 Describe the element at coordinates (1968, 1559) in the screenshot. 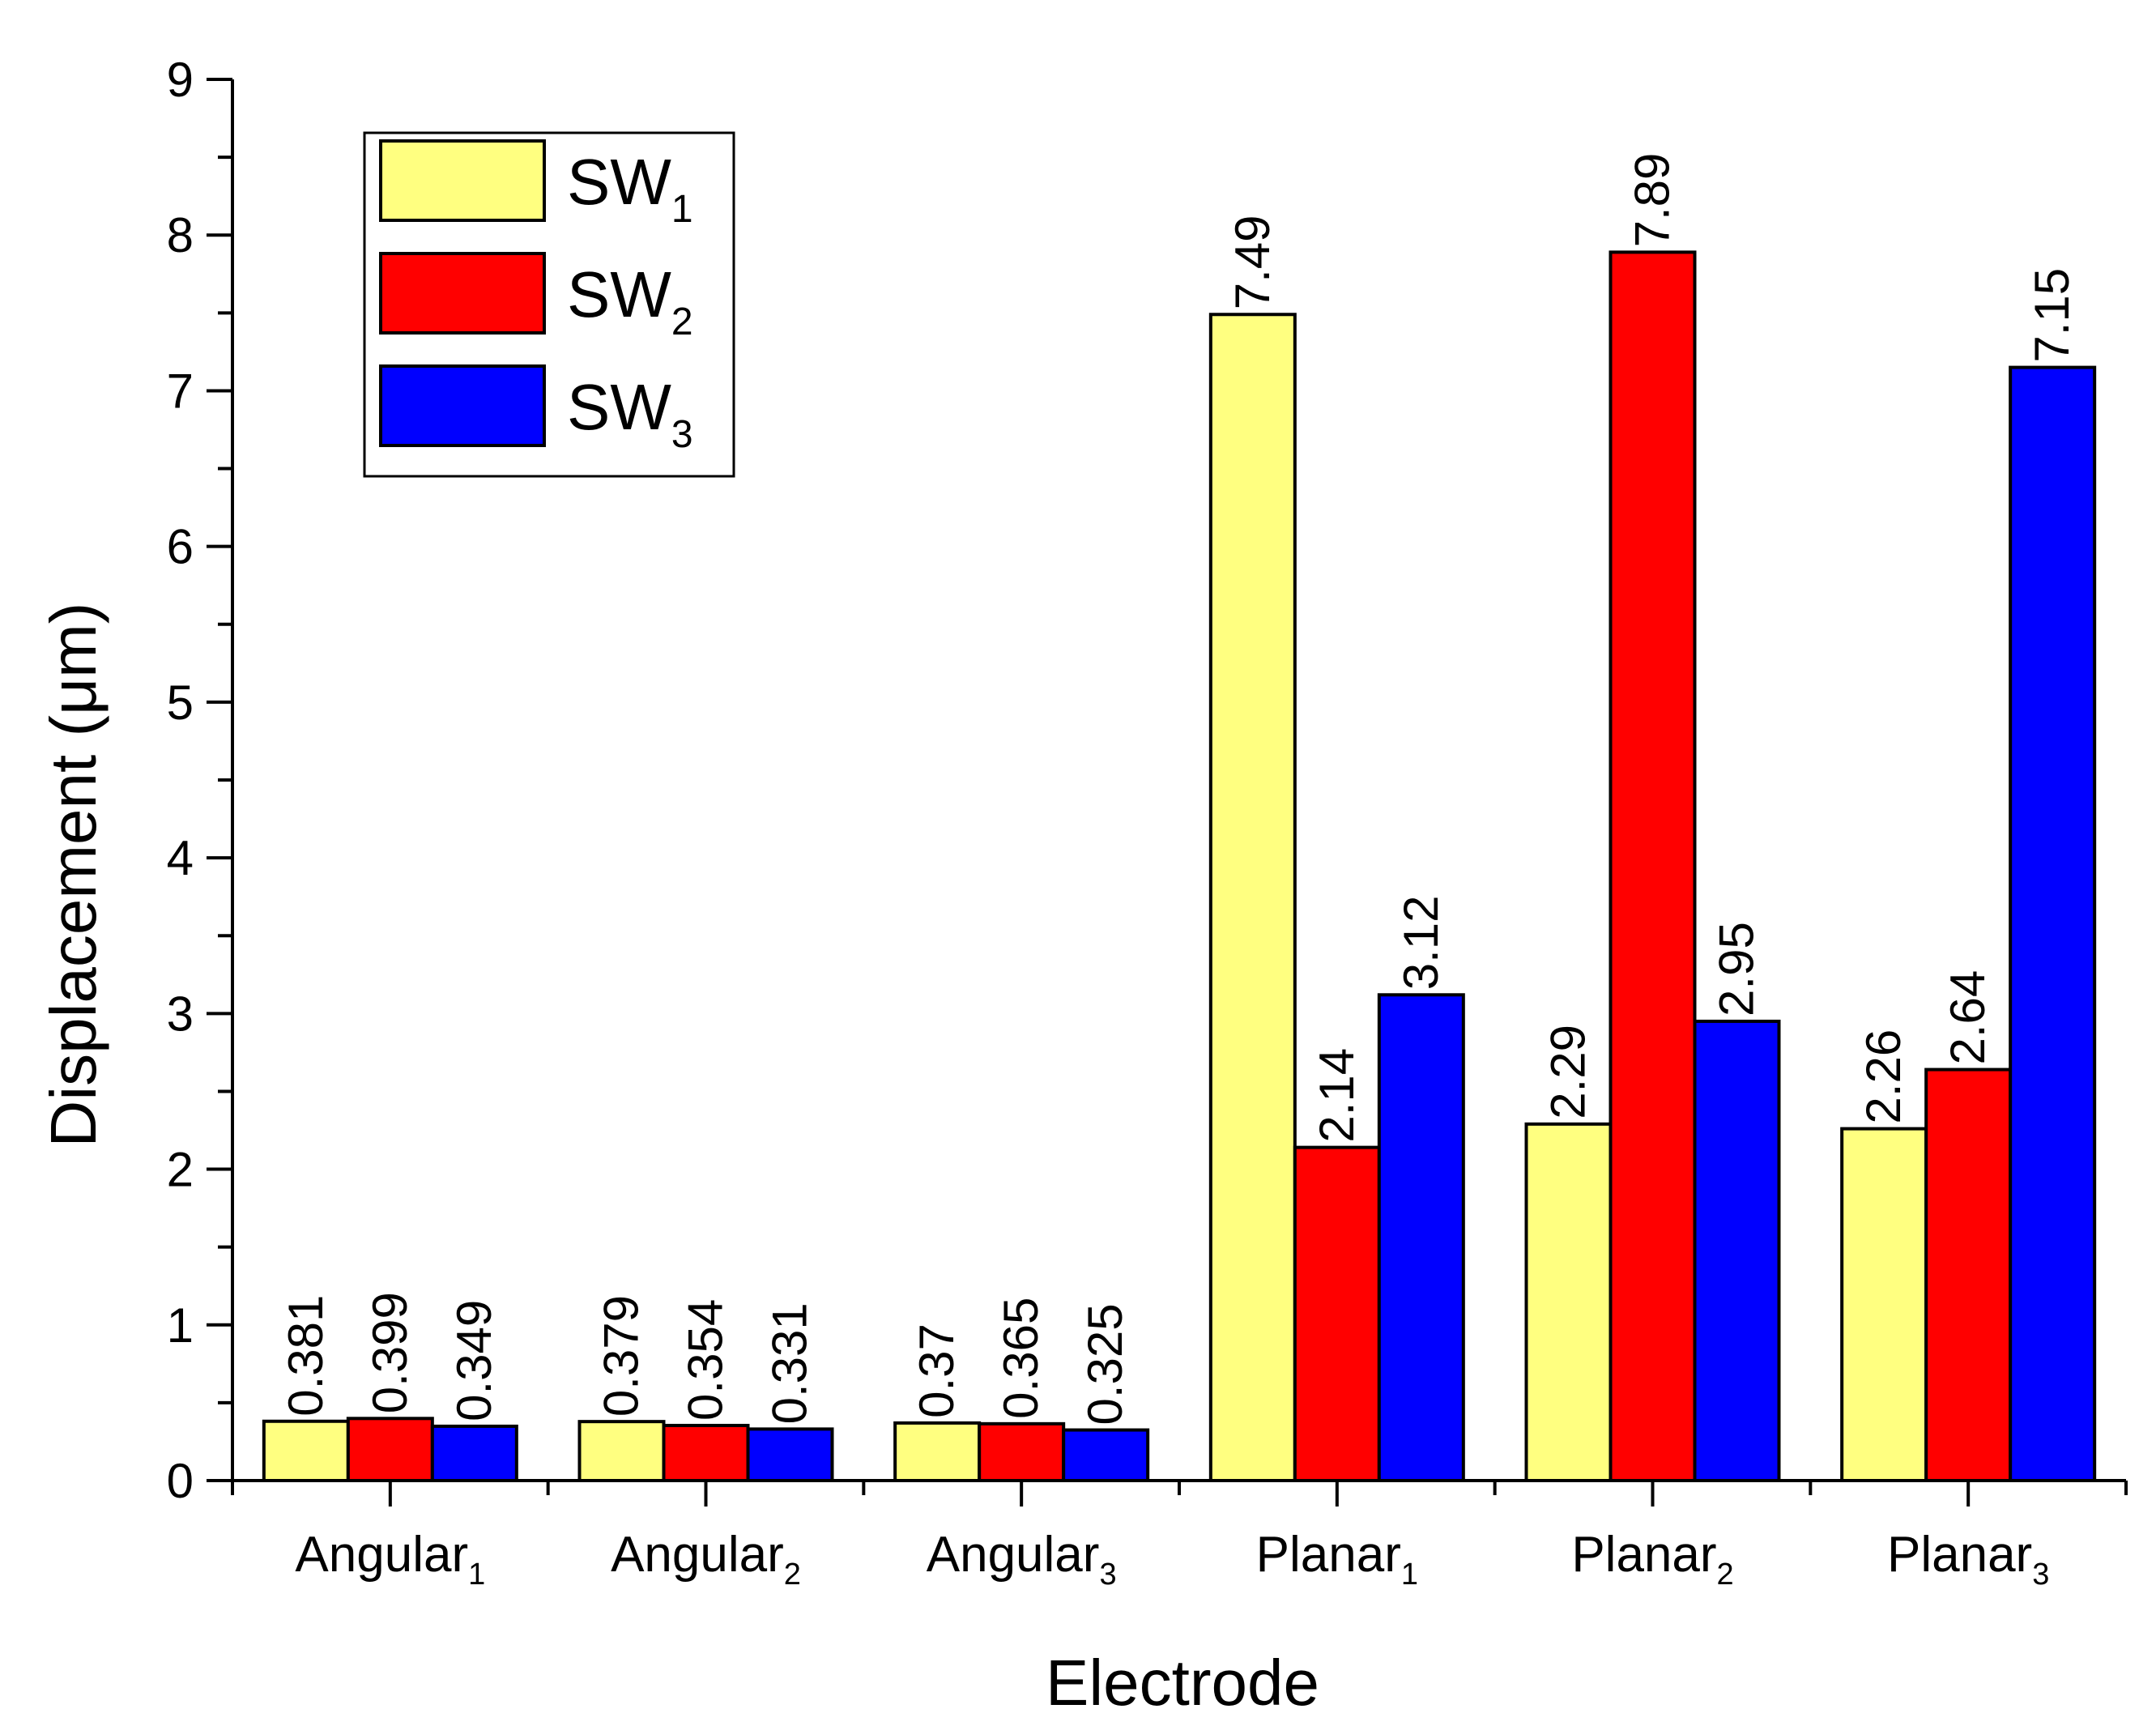

I see `x-tick-label: Planar3` at that location.